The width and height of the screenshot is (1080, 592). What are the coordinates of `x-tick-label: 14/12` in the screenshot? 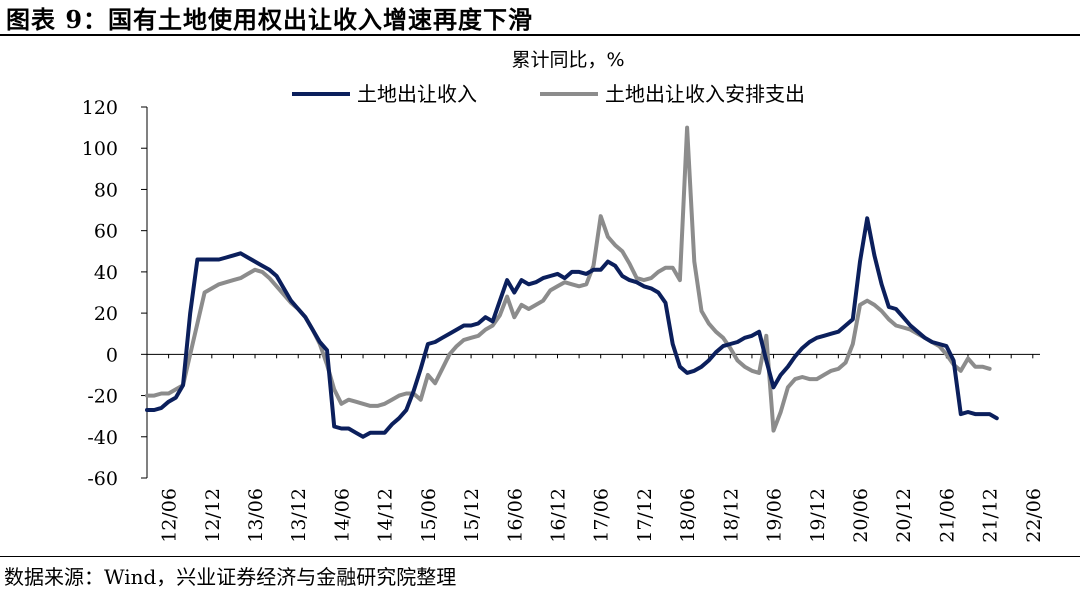 It's located at (386, 515).